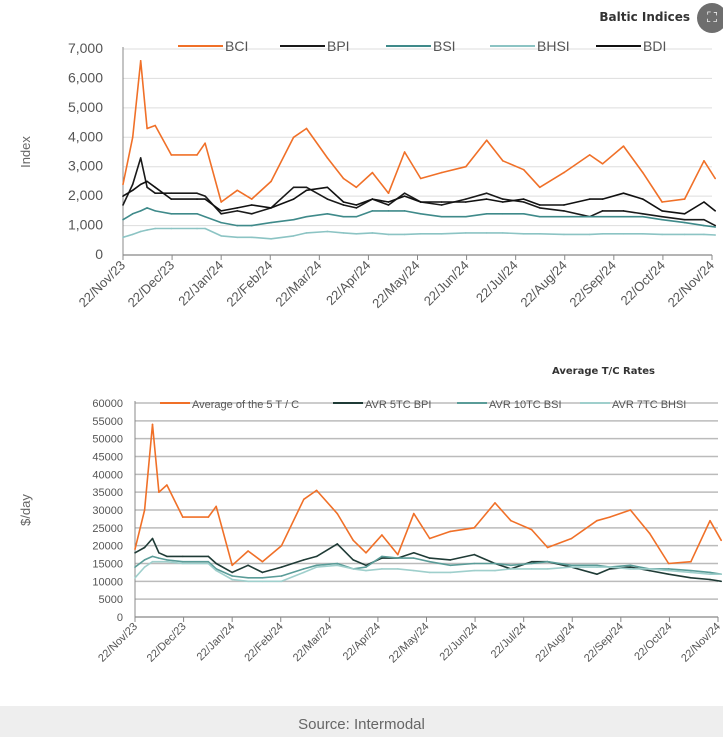  Describe the element at coordinates (644, 17) in the screenshot. I see `chart-title: Baltic Indices` at that location.